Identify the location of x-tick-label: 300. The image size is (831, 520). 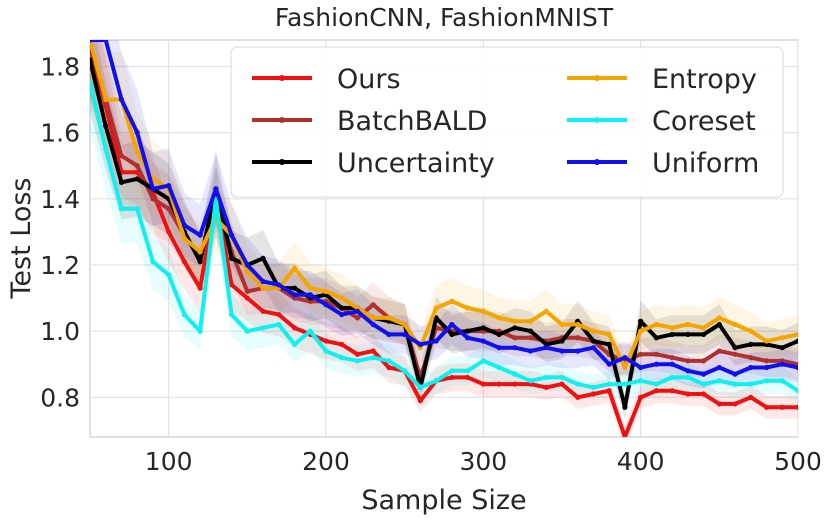
(483, 461).